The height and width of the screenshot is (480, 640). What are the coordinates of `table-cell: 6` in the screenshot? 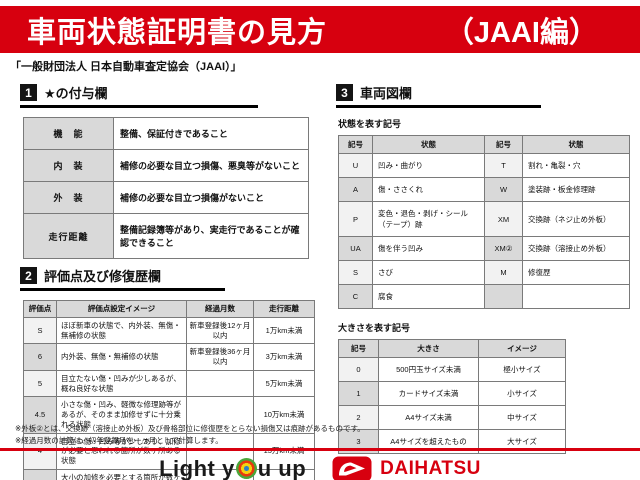 It's located at (40, 357).